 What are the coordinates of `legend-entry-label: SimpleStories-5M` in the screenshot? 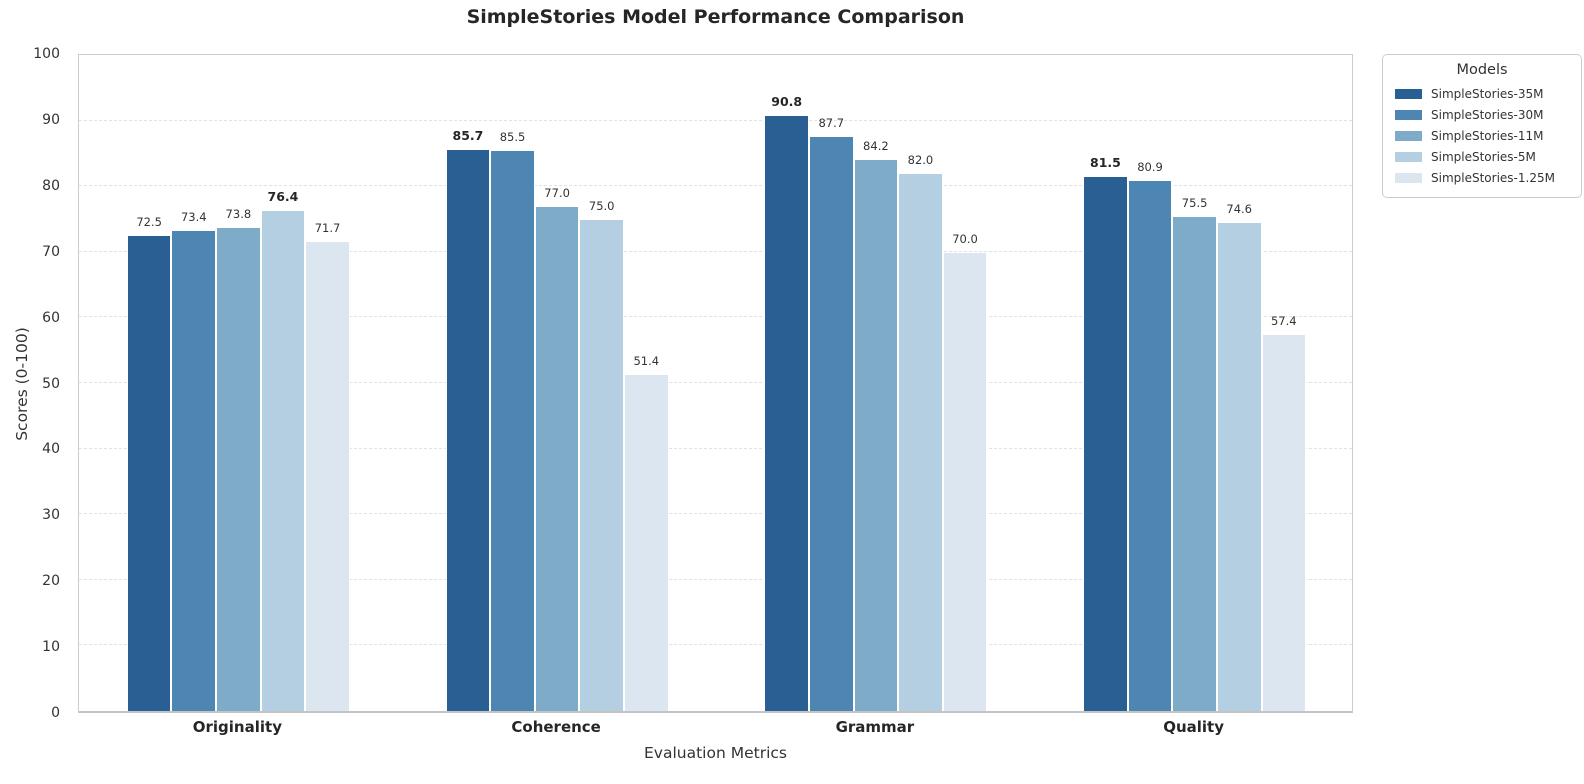 It's located at (1483, 156).